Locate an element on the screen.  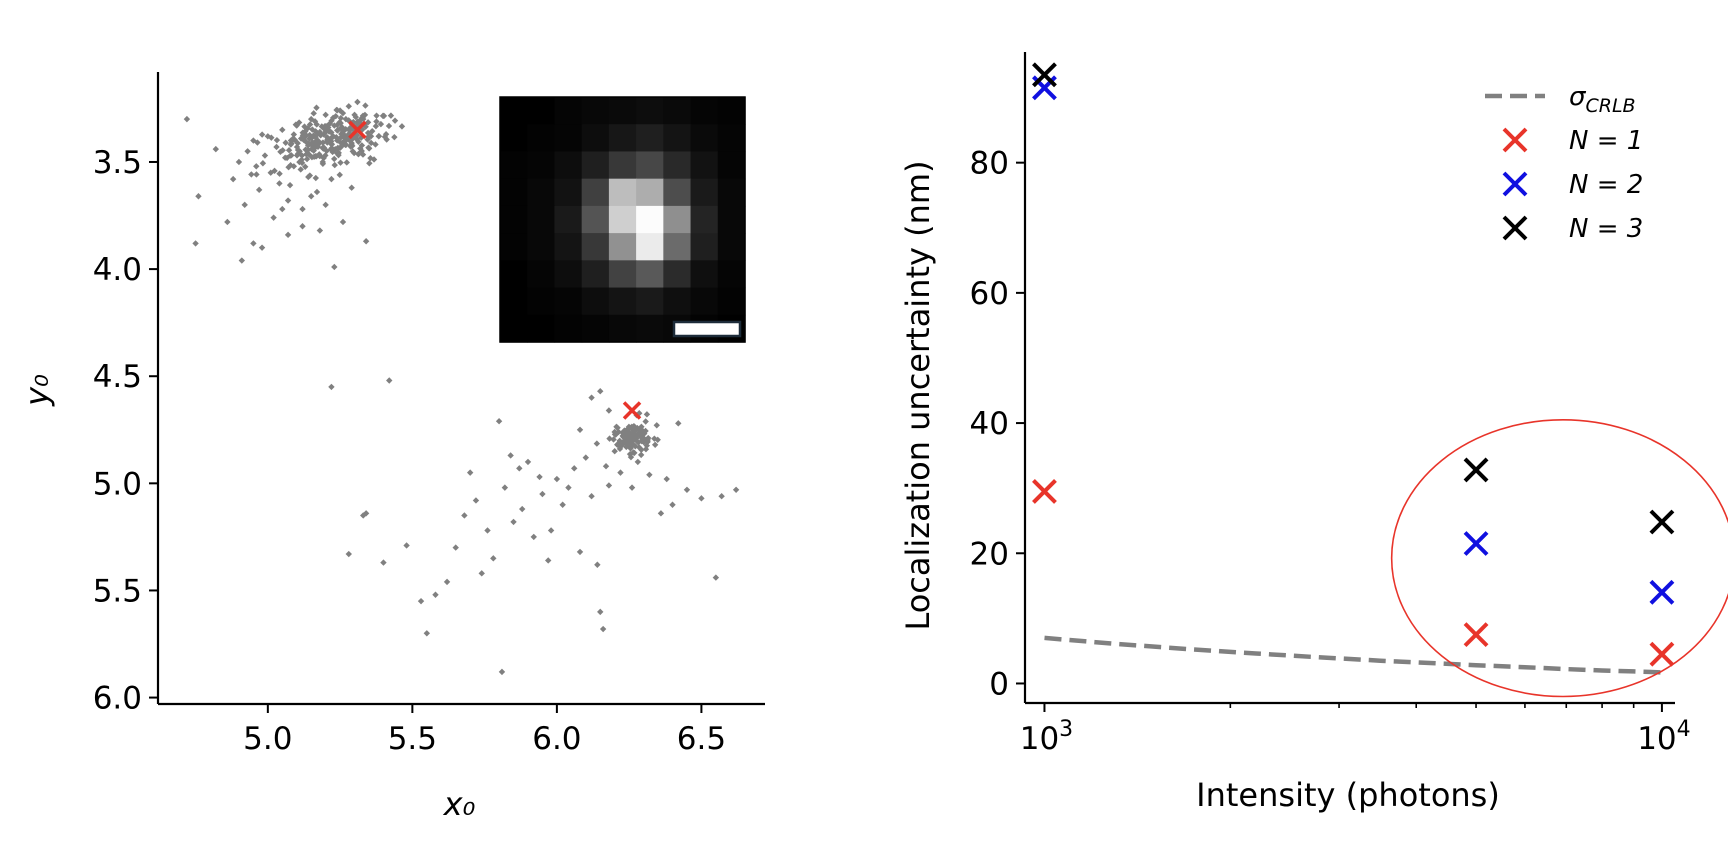
y-tick-label: 20 is located at coordinates (989, 554).